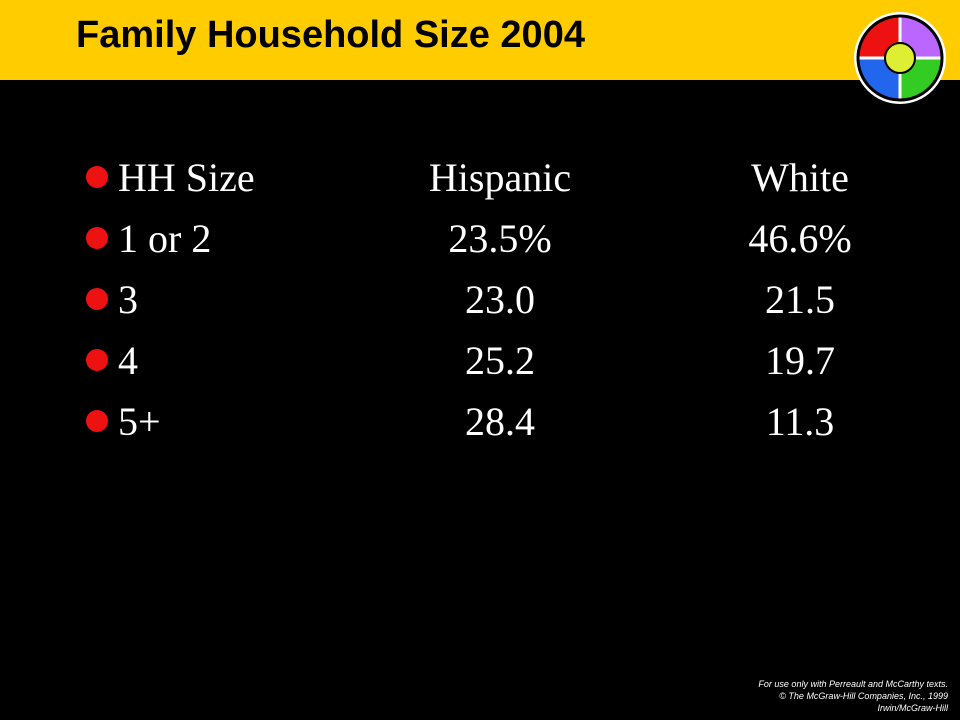 The width and height of the screenshot is (960, 720). I want to click on table-row: 3 23.0 21.5, so click(480, 302).